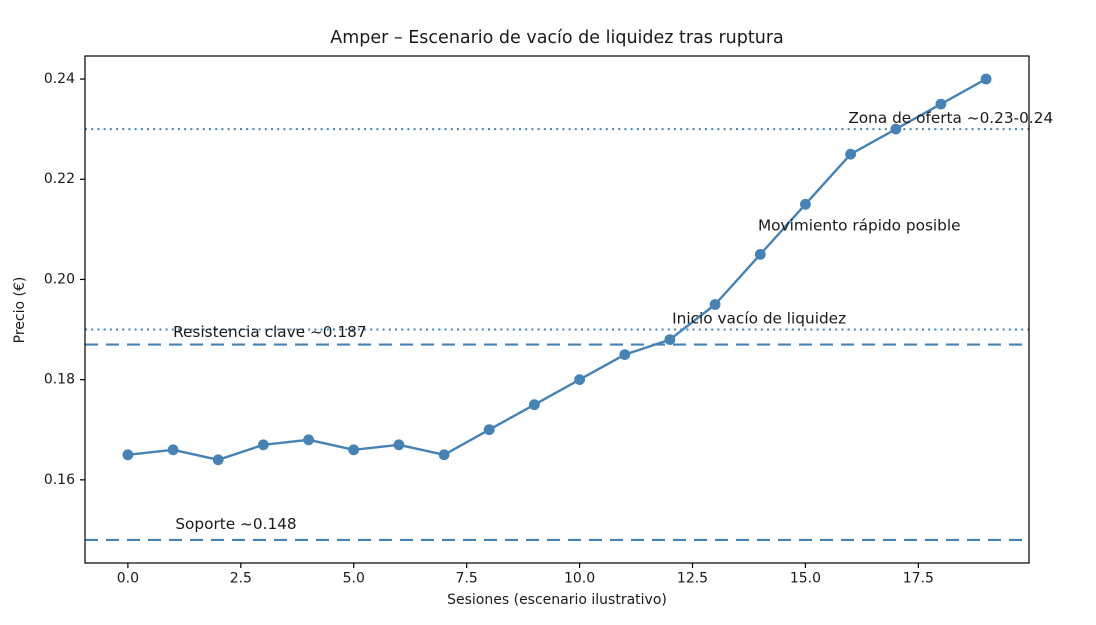 The width and height of the screenshot is (1096, 625). What do you see at coordinates (59, 79) in the screenshot?
I see `y-tick-label: 0.24` at bounding box center [59, 79].